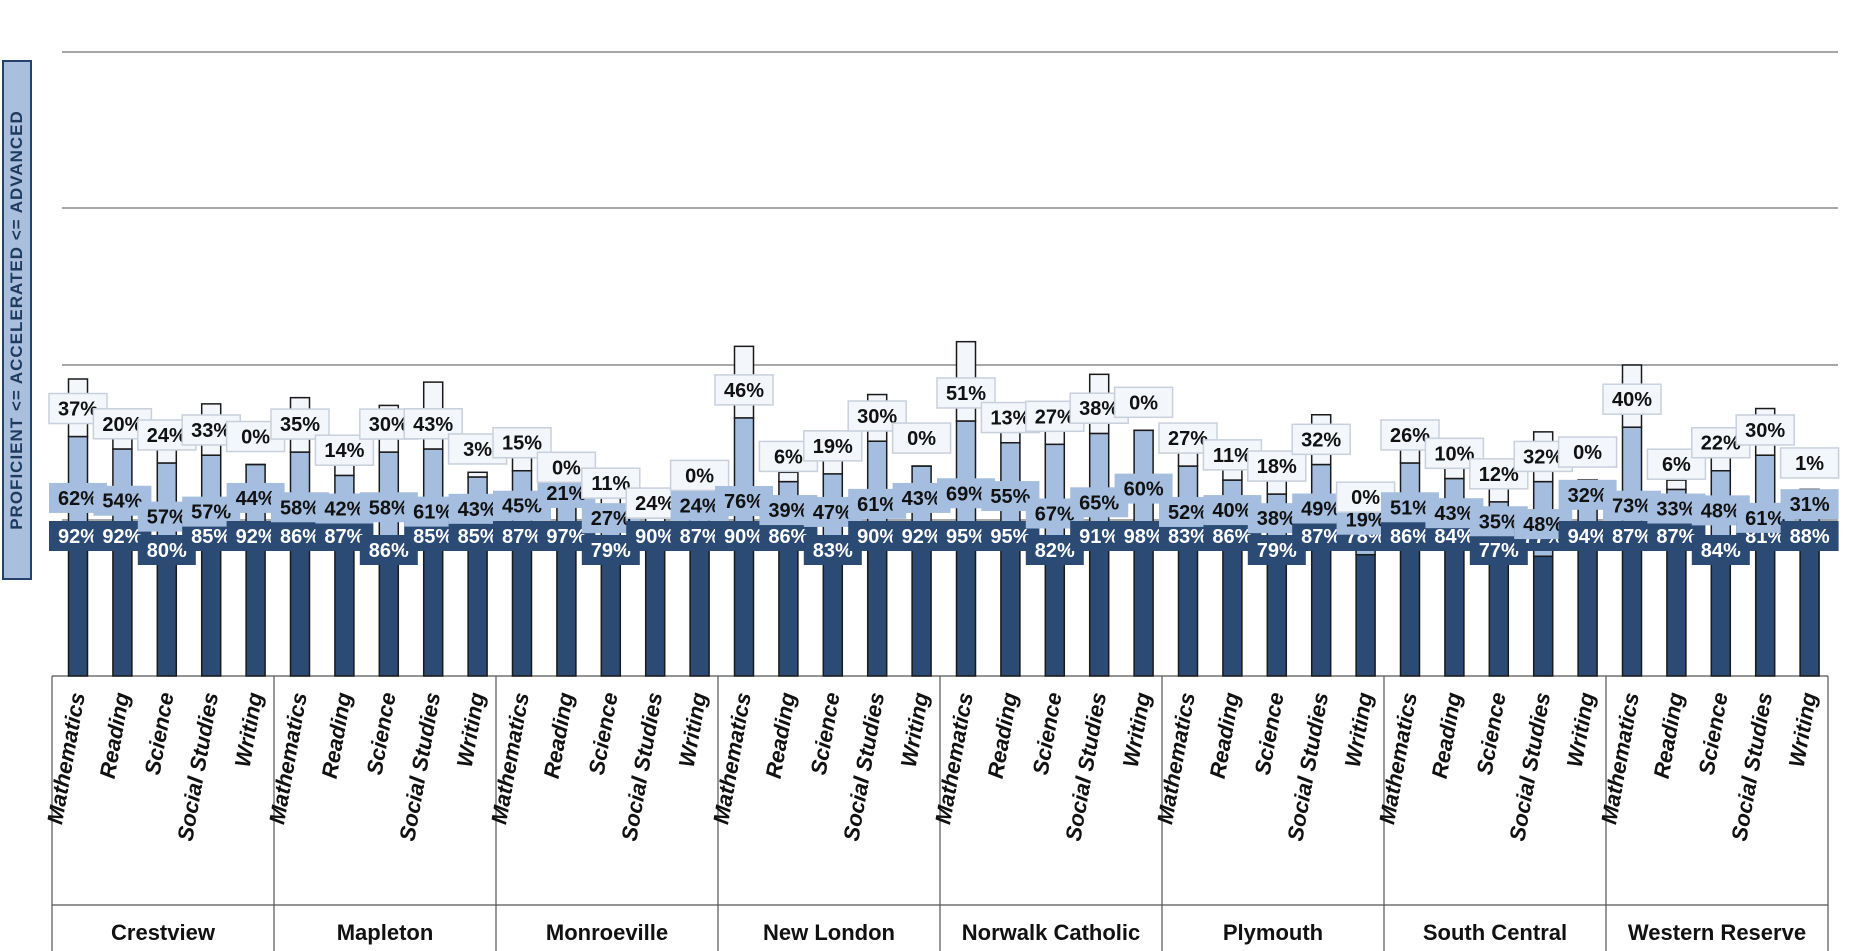  Describe the element at coordinates (566, 494) in the screenshot. I see `svg-text: 21%` at that location.